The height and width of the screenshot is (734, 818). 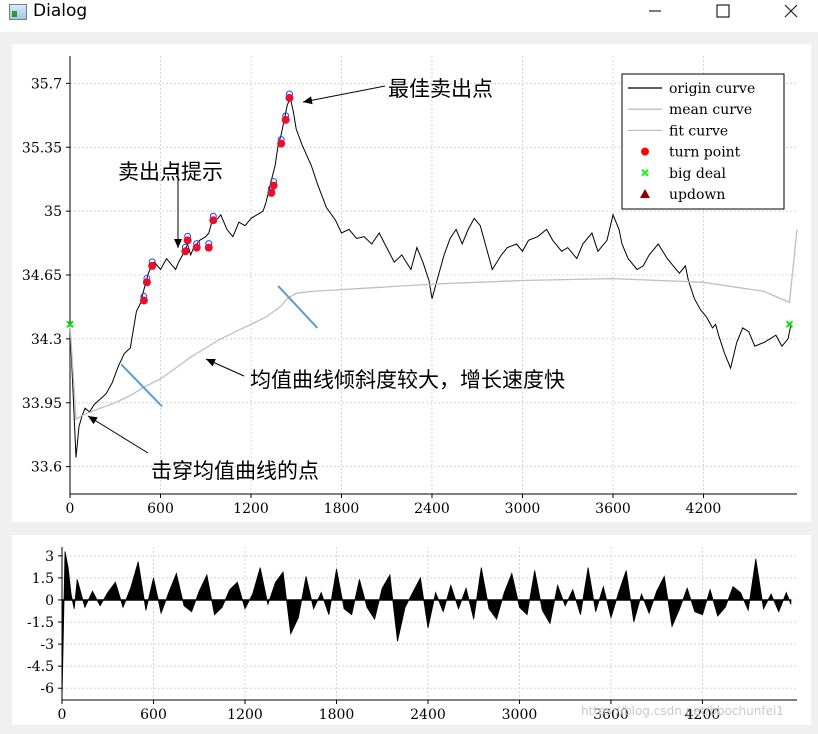 I want to click on y-tick-label: 34.65, so click(x=42, y=276).